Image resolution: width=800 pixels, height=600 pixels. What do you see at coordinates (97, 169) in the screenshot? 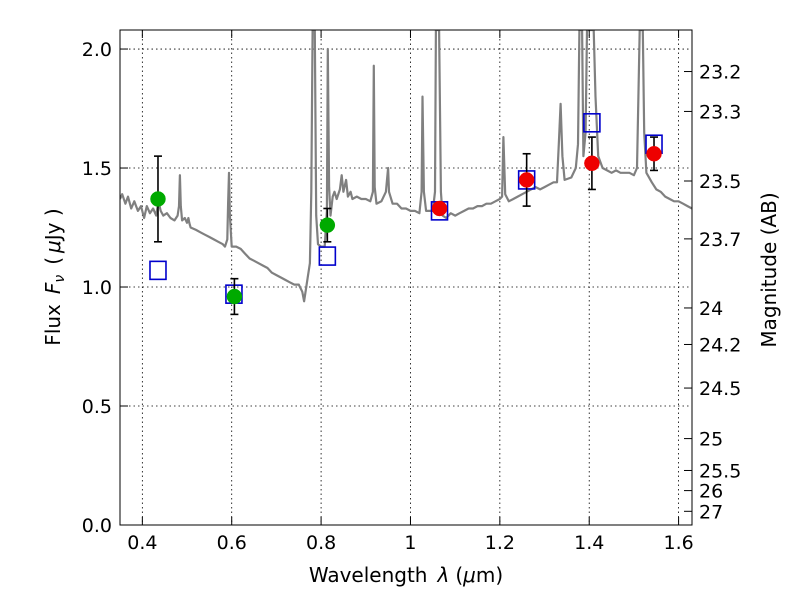
I see `y-tick-label: 1.5` at bounding box center [97, 169].